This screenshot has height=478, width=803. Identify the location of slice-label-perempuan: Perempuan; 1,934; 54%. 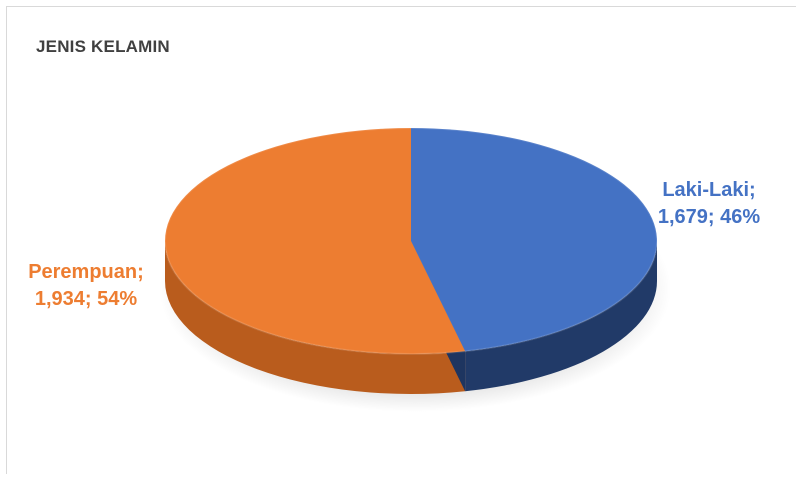
(86, 286).